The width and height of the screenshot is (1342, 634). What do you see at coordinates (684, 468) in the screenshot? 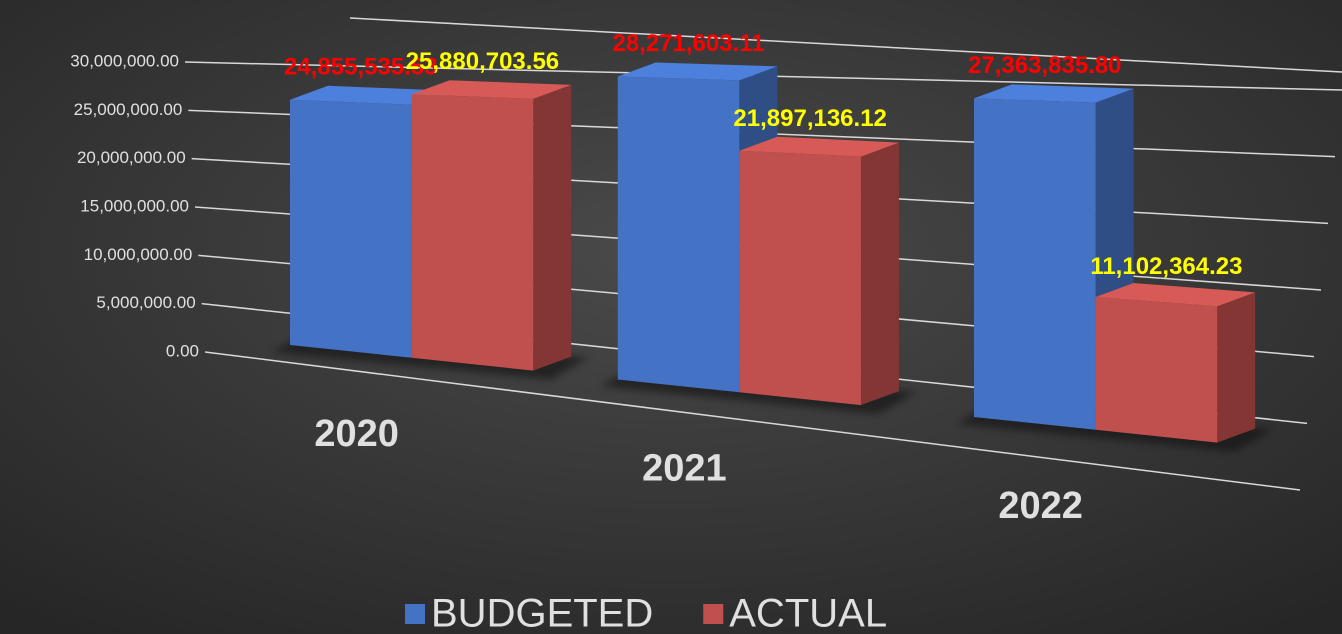
I see `x-tick-label: 2021` at bounding box center [684, 468].